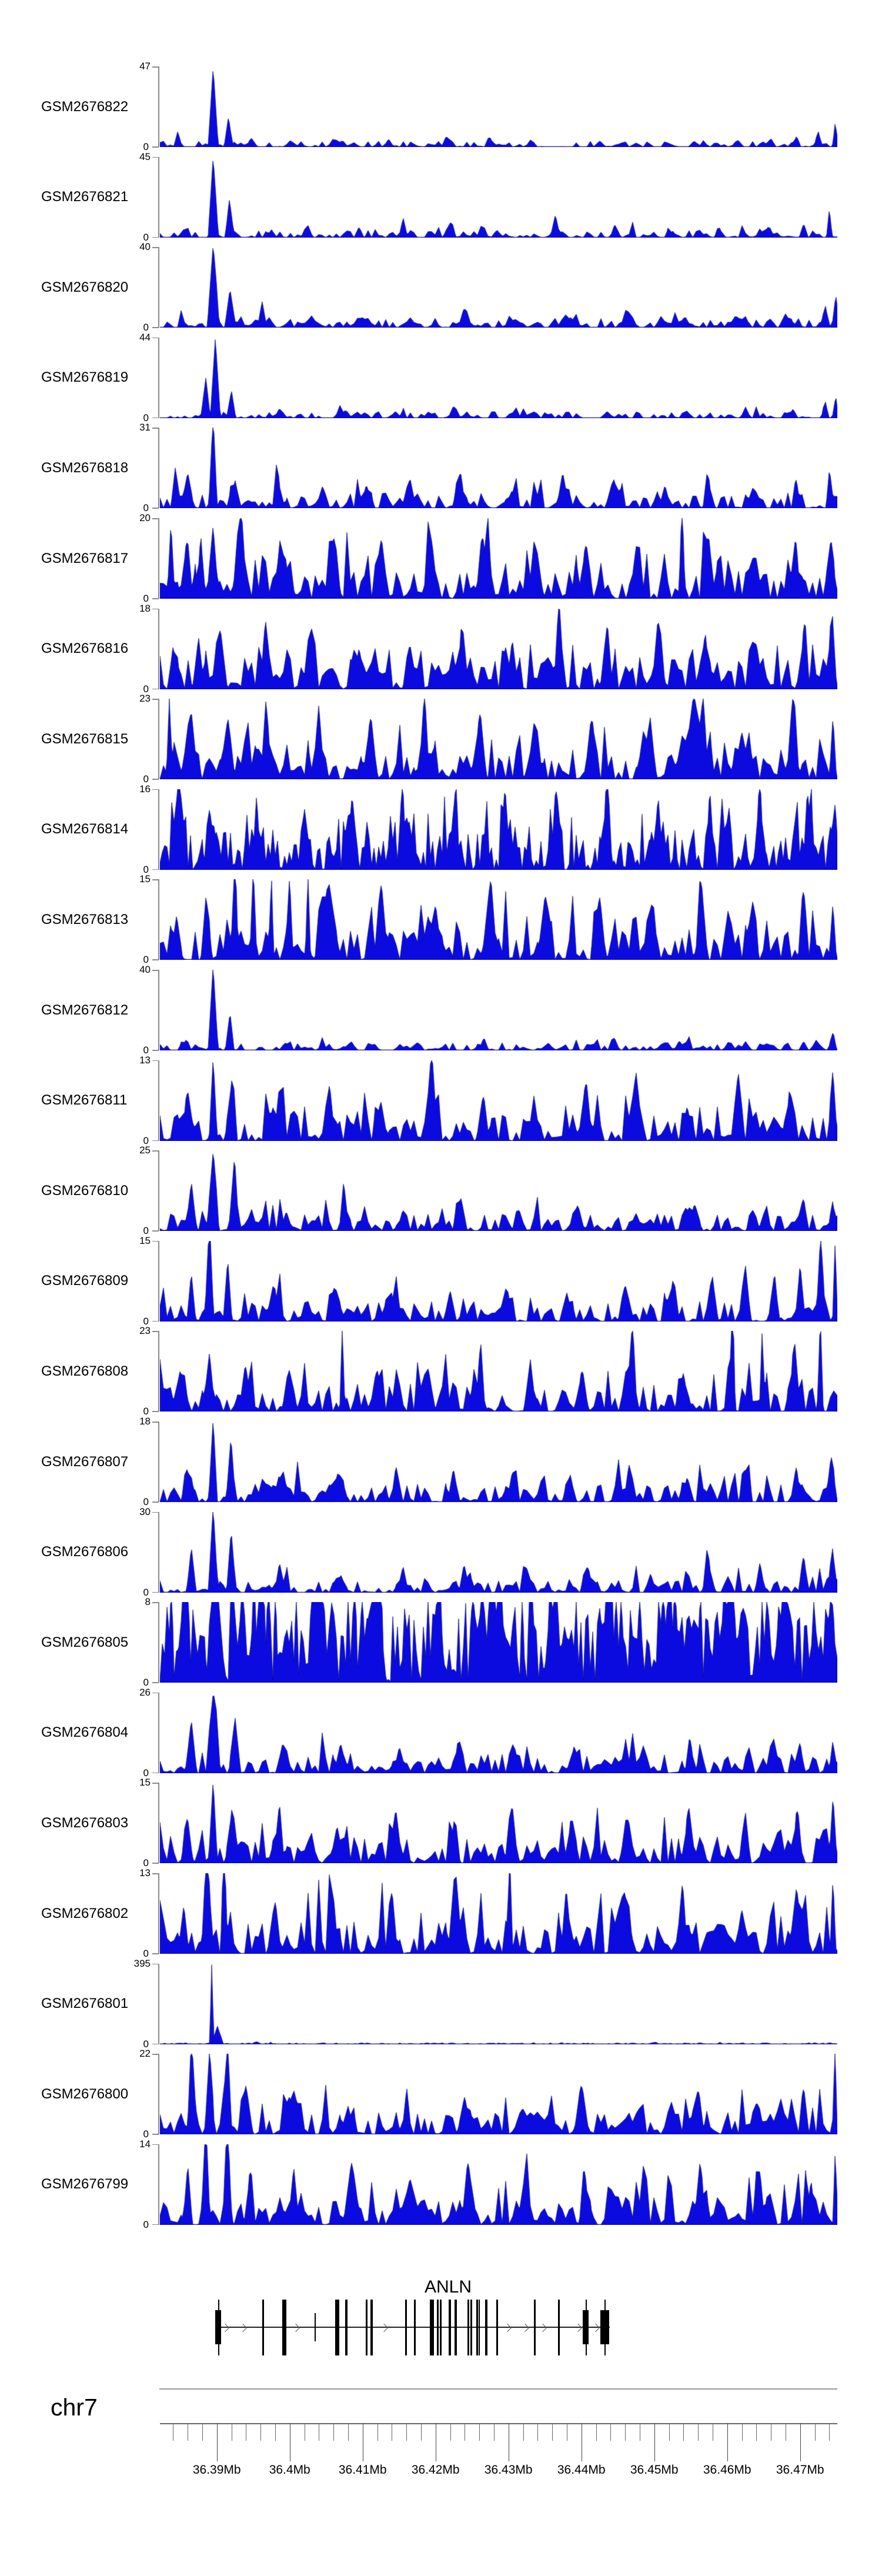 The height and width of the screenshot is (2576, 882). I want to click on y-axis-max-label: 16, so click(145, 789).